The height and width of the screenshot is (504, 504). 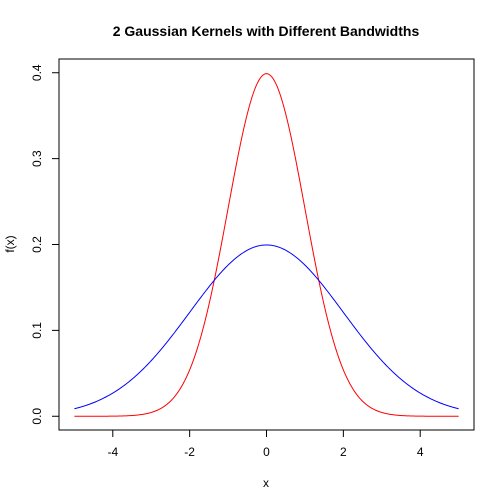 I want to click on x-tick-label: 0, so click(x=266, y=452).